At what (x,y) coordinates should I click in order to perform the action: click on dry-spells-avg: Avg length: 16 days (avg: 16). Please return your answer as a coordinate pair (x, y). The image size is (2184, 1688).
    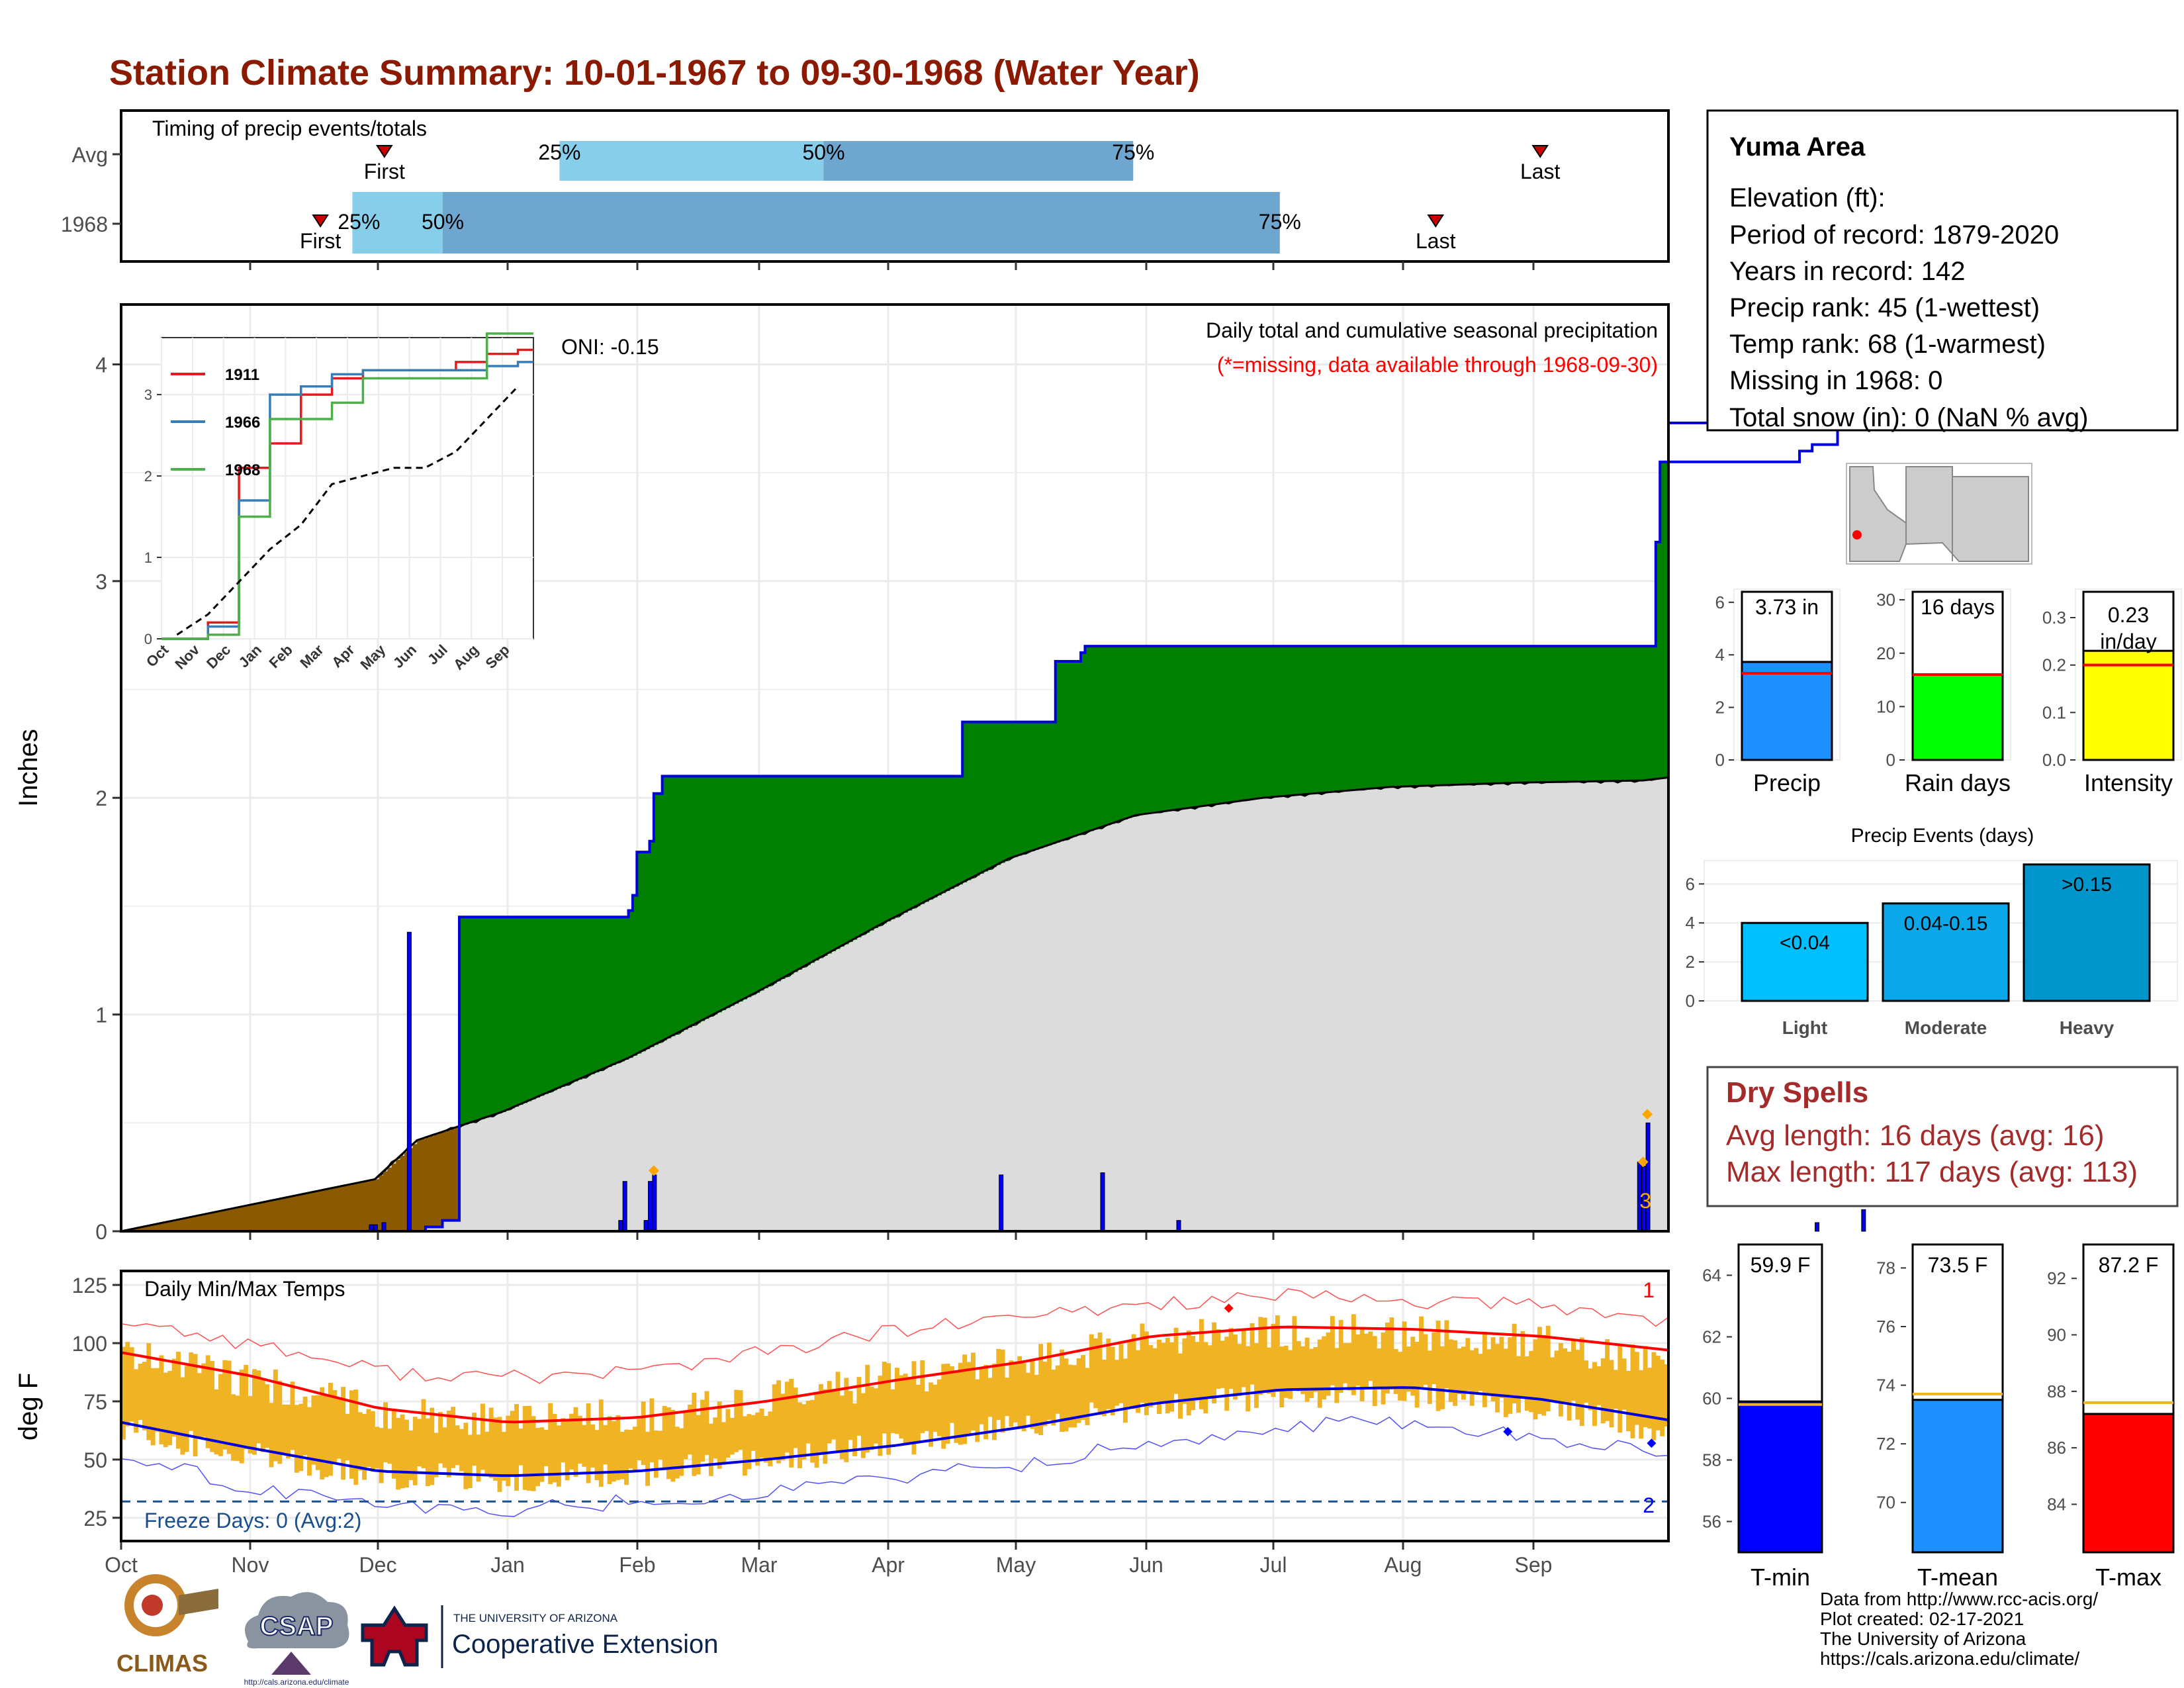
    Looking at the image, I should click on (1915, 1135).